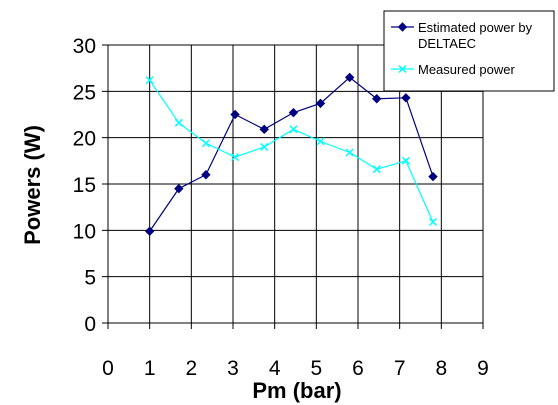 The width and height of the screenshot is (558, 405). I want to click on x-tick-label: 4, so click(275, 368).